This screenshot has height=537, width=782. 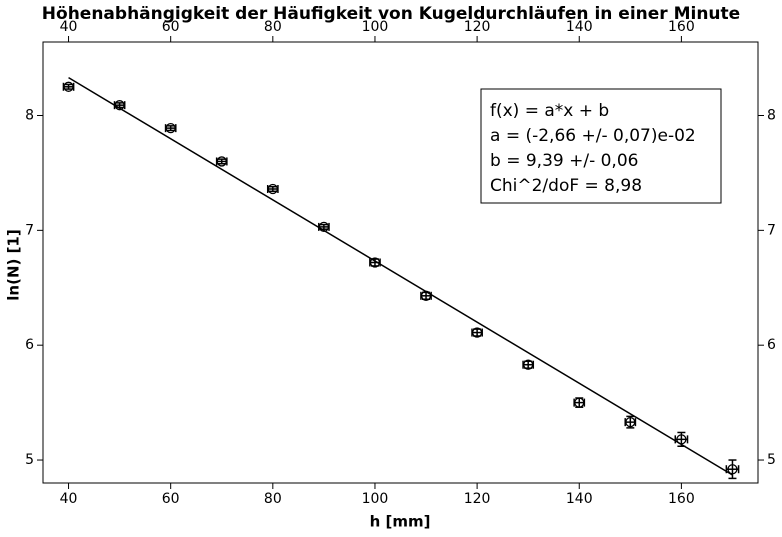 I want to click on x-tick-label: 160, so click(x=681, y=499).